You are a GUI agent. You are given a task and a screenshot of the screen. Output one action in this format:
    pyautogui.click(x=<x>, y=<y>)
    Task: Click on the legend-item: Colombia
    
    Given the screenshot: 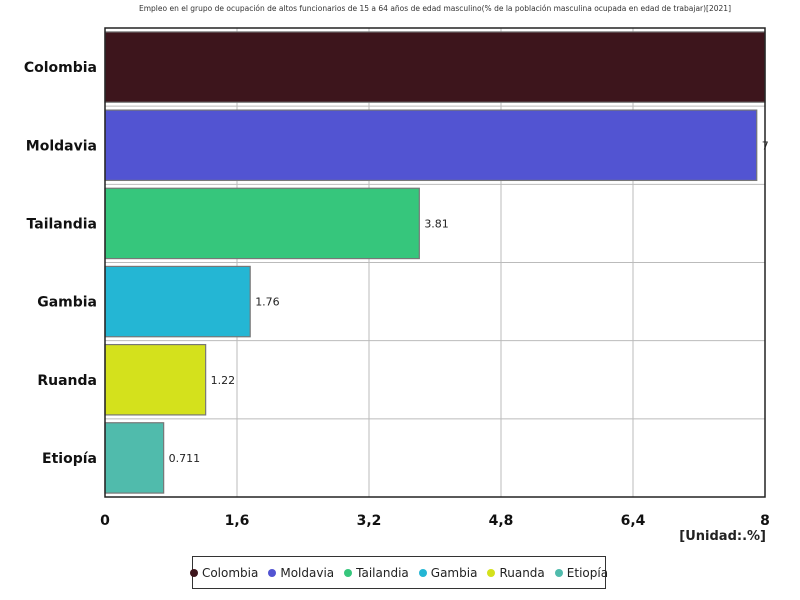 What is the action you would take?
    pyautogui.click(x=224, y=572)
    